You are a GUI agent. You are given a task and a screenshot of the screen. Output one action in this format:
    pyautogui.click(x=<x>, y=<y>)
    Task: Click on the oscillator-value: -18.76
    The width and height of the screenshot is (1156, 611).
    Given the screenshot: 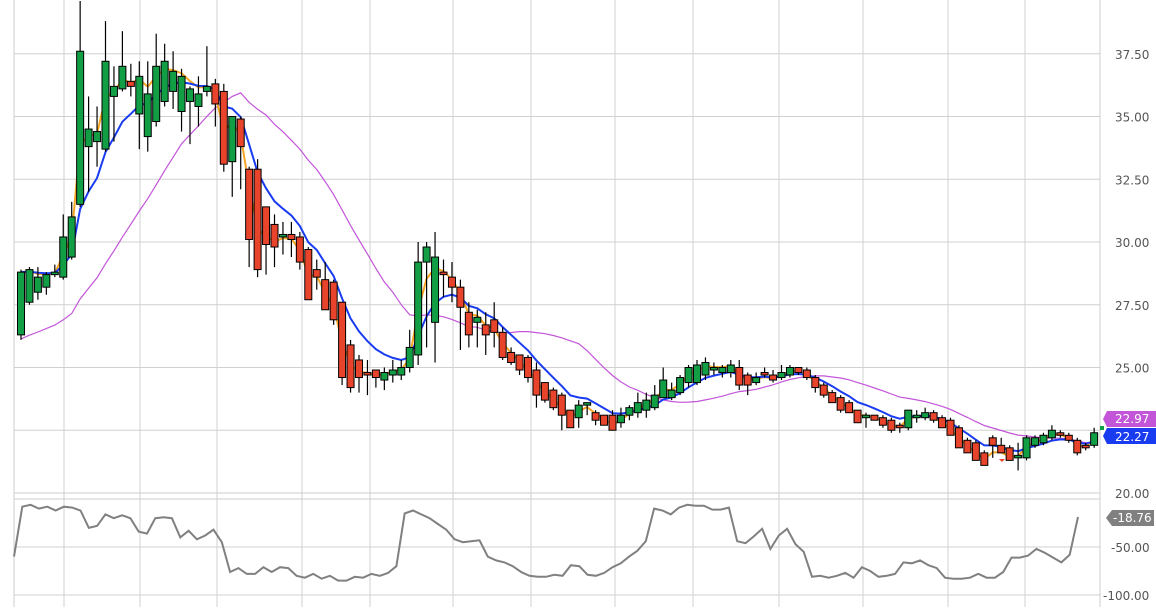 What is the action you would take?
    pyautogui.click(x=1132, y=518)
    